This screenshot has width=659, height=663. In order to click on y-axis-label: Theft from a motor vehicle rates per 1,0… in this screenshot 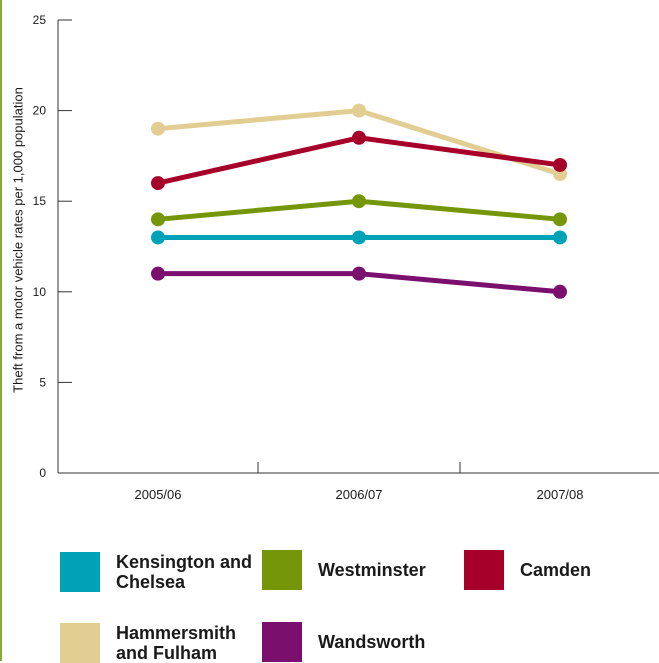, I will do `click(18, 240)`.